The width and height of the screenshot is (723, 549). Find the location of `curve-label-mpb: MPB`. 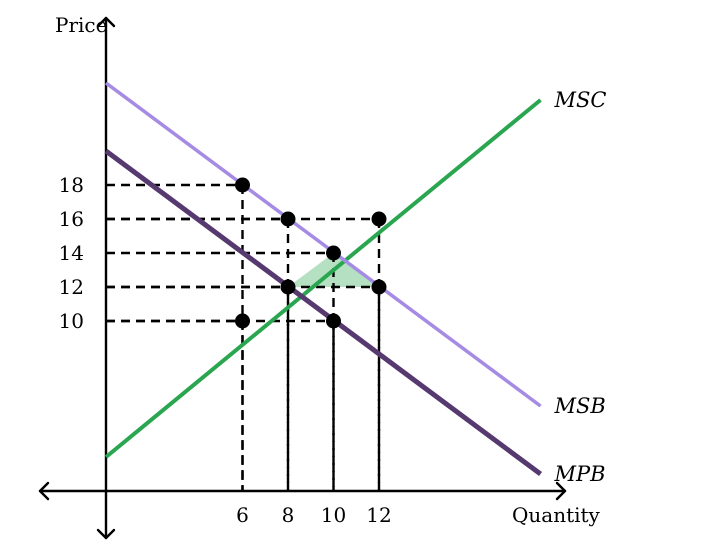

curve-label-mpb: MPB is located at coordinates (580, 474).